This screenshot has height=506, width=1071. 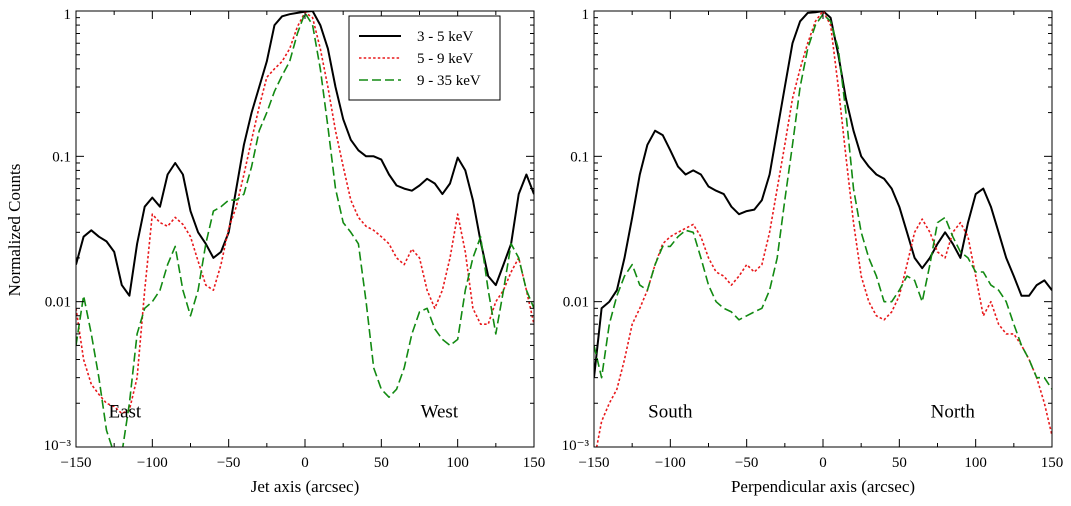 What do you see at coordinates (823, 486) in the screenshot?
I see `x-axis-label: Perpendicular axis (arcsec)` at bounding box center [823, 486].